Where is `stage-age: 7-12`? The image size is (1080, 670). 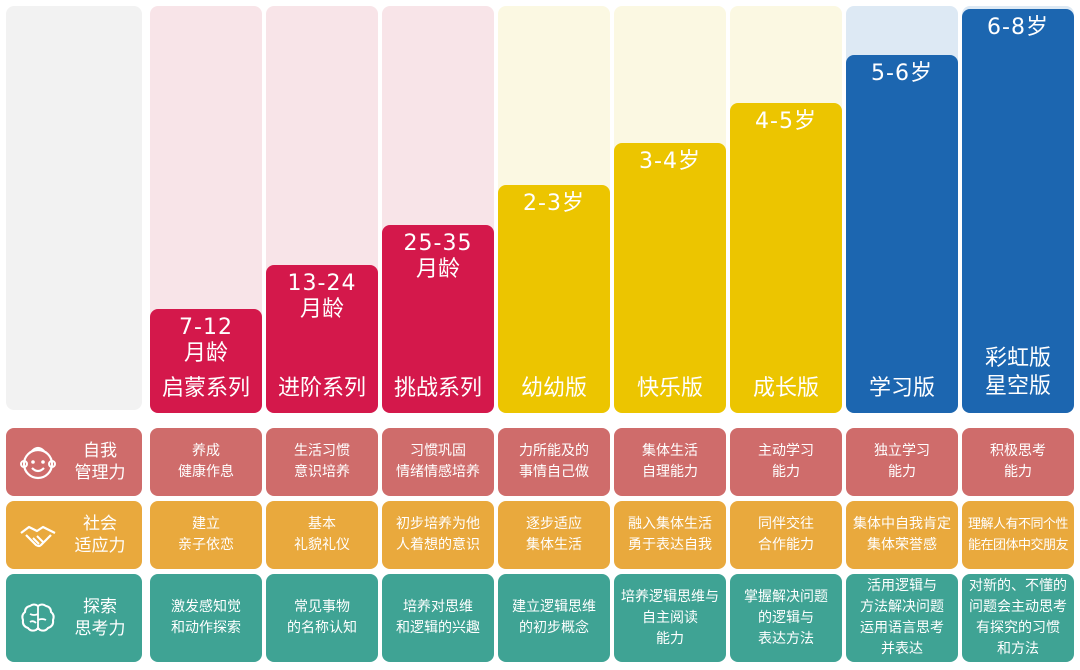 stage-age: 7-12 is located at coordinates (206, 327).